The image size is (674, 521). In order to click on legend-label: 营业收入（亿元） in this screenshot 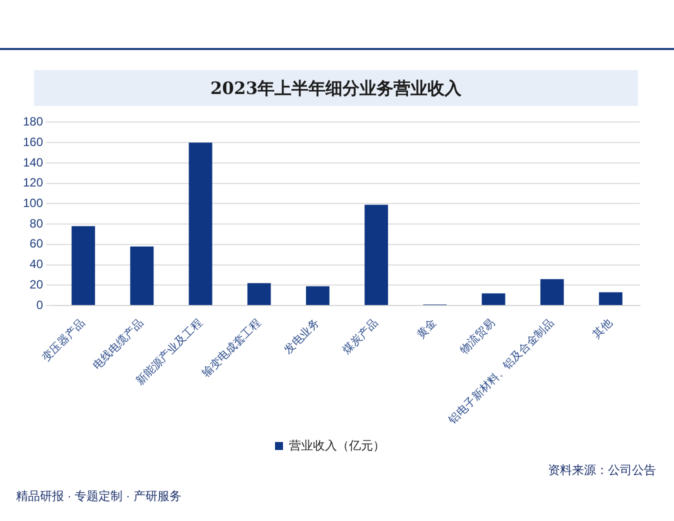, I will do `click(337, 445)`.